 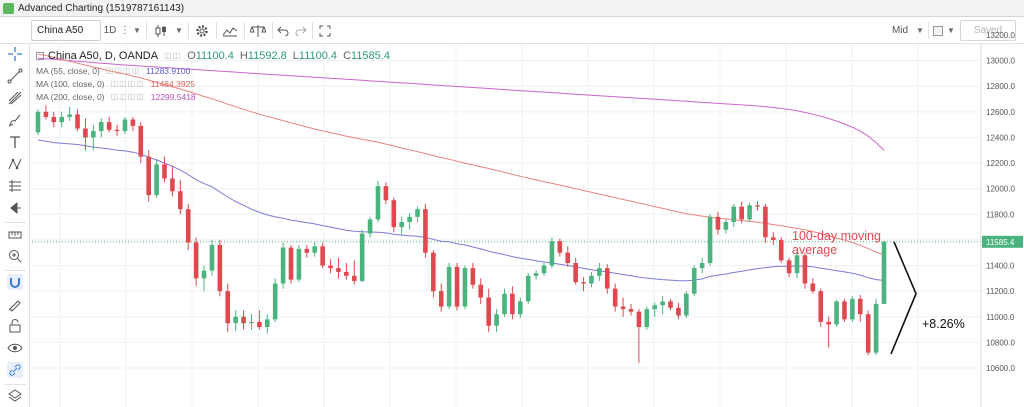 What do you see at coordinates (951, 30) in the screenshot?
I see `swatch-dropdown-icon: ▼` at bounding box center [951, 30].